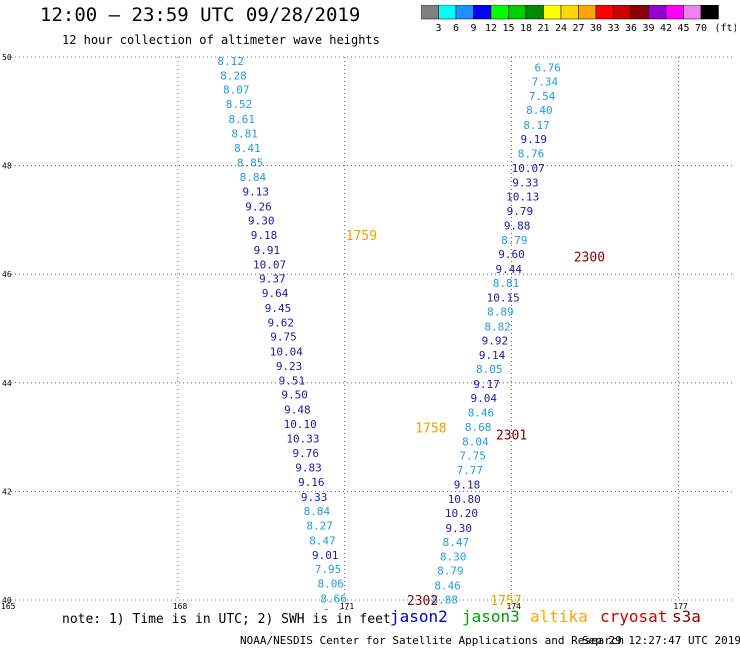  Describe the element at coordinates (526, 28) in the screenshot. I see `scale-label: 18` at that location.